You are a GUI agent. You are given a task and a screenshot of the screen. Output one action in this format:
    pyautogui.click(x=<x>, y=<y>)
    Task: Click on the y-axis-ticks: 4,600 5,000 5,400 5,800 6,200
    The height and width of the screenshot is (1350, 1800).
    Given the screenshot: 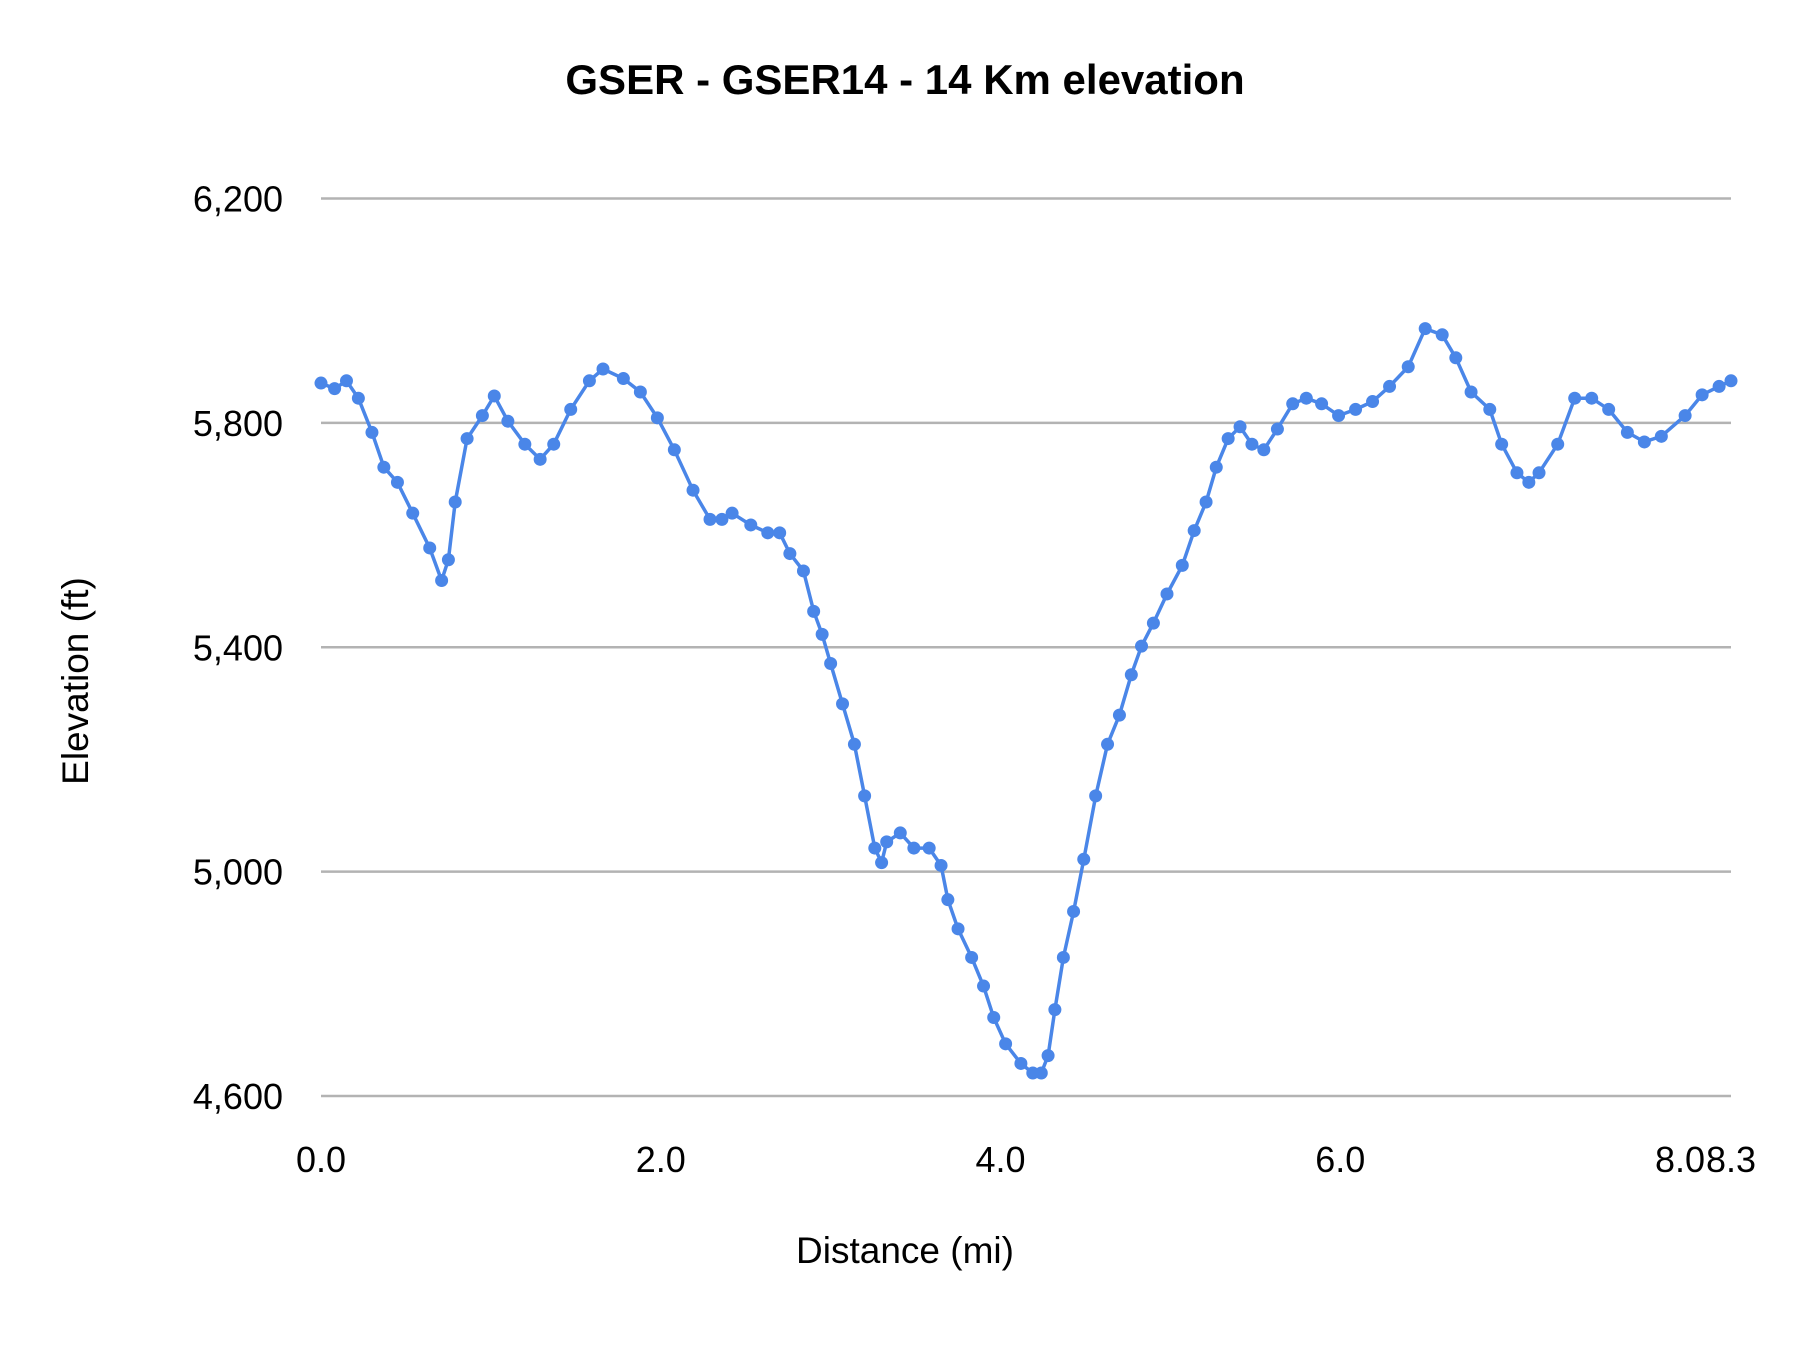 What is the action you would take?
    pyautogui.click(x=238, y=648)
    